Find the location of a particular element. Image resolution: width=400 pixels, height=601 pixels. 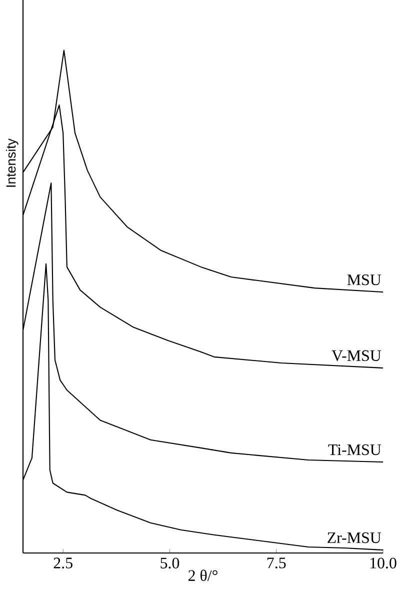

x-tick-label: 7.5 is located at coordinates (276, 563).